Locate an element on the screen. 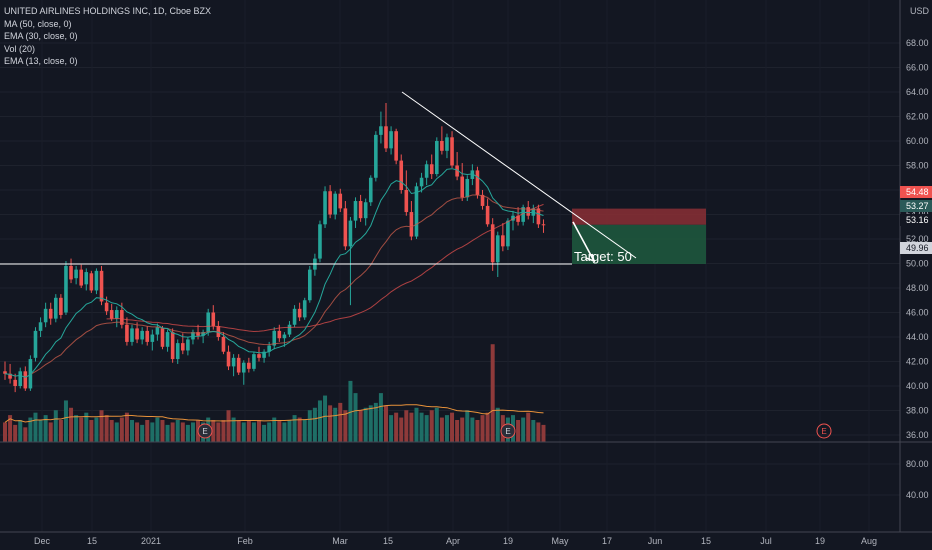 This screenshot has height=550, width=932. x-tick-label: 19 is located at coordinates (508, 541).